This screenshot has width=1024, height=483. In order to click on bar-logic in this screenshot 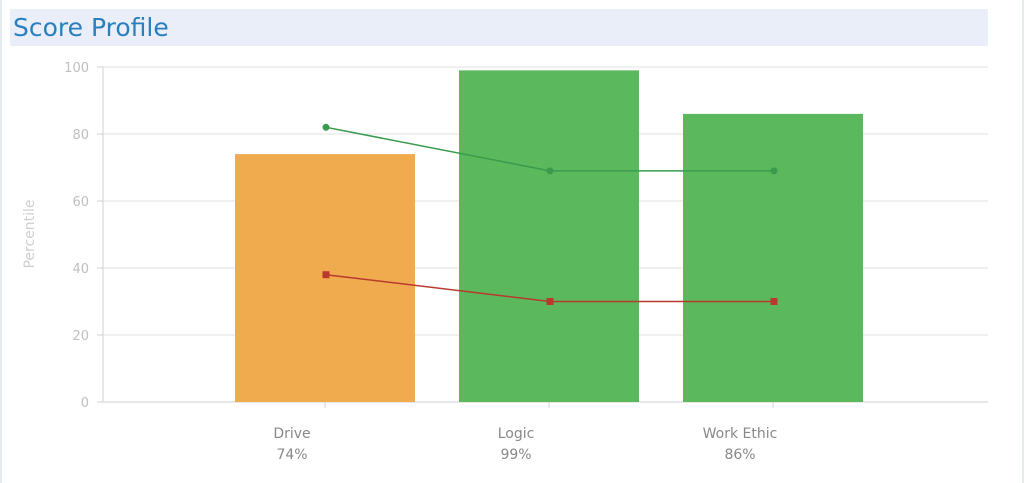, I will do `click(549, 236)`.